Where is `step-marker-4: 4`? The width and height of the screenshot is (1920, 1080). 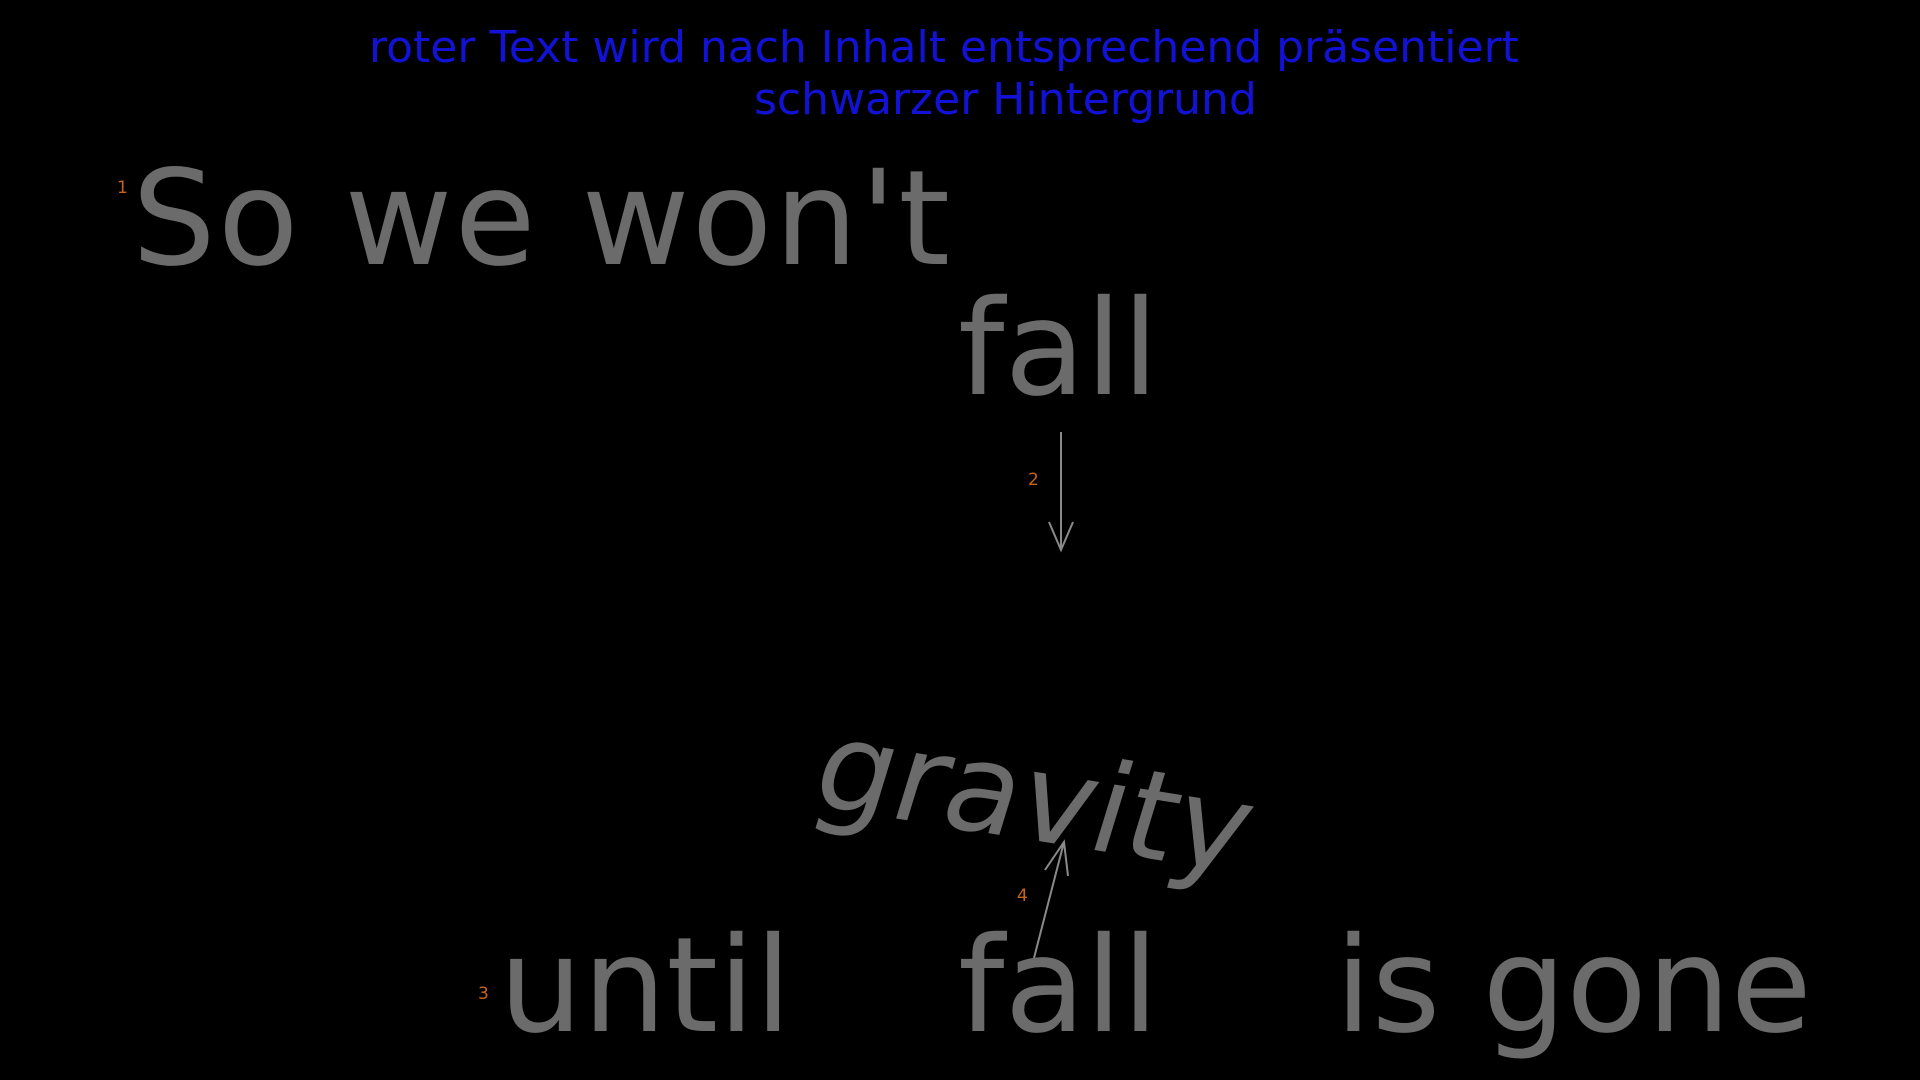 step-marker-4: 4 is located at coordinates (1022, 896).